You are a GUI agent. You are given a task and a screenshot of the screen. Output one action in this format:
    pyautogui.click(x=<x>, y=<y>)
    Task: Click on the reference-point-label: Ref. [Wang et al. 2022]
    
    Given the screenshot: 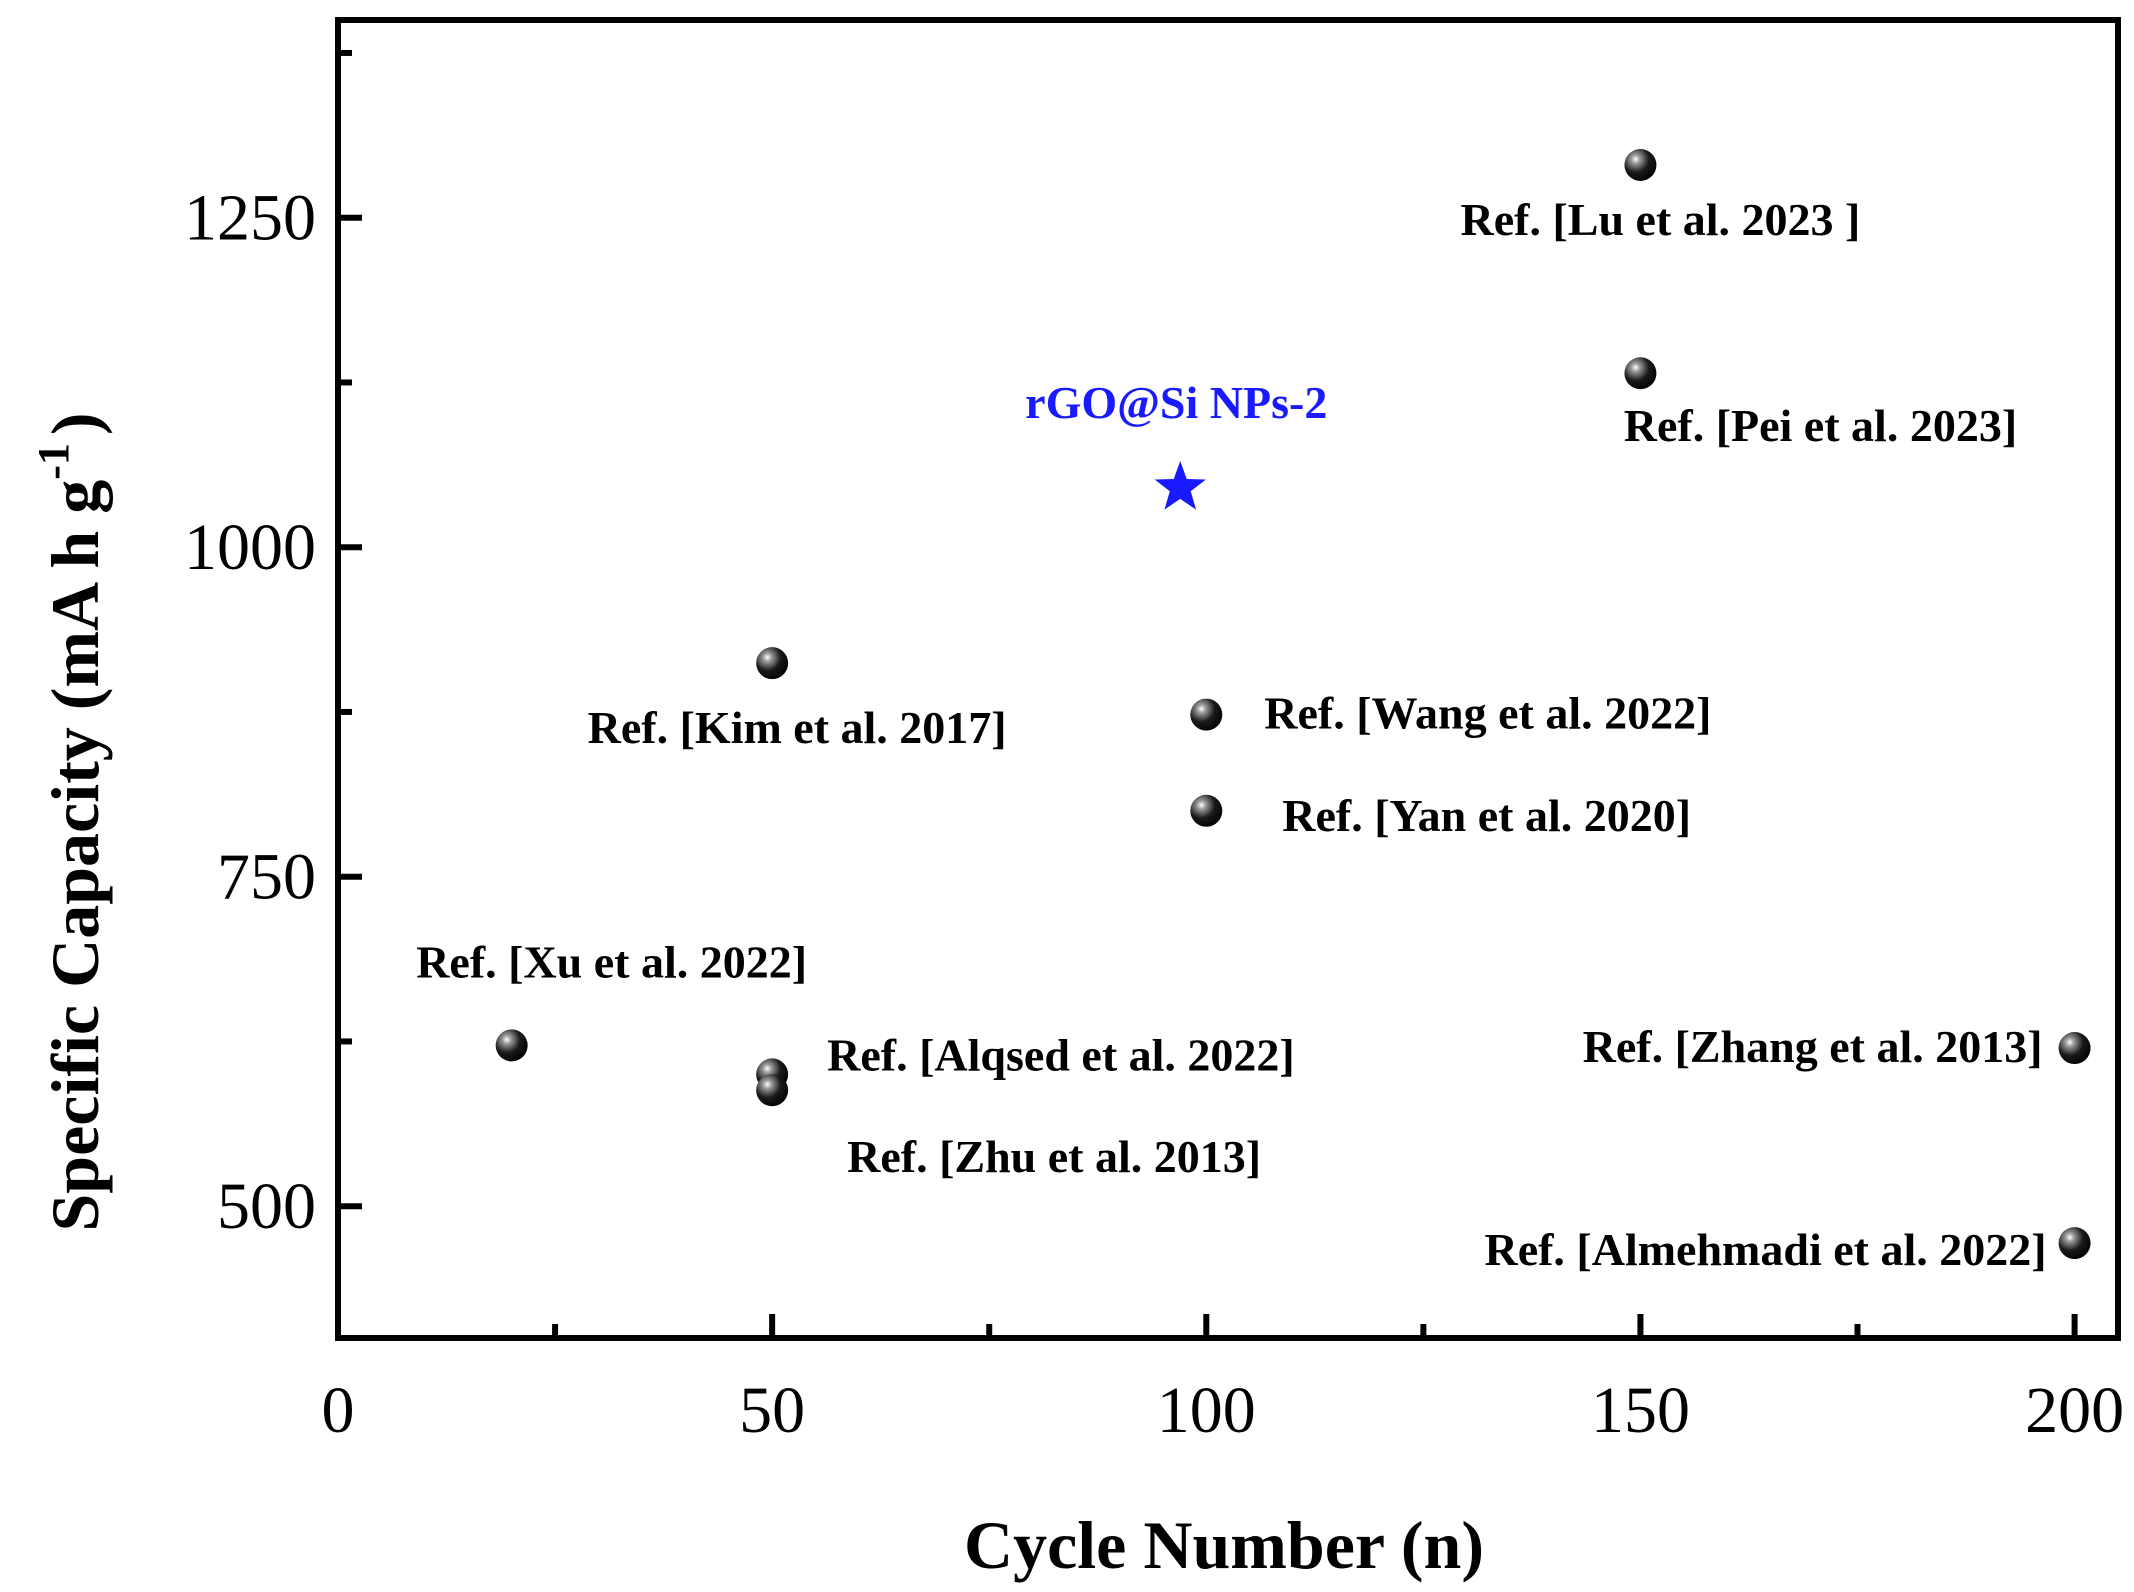 What is the action you would take?
    pyautogui.click(x=1487, y=713)
    